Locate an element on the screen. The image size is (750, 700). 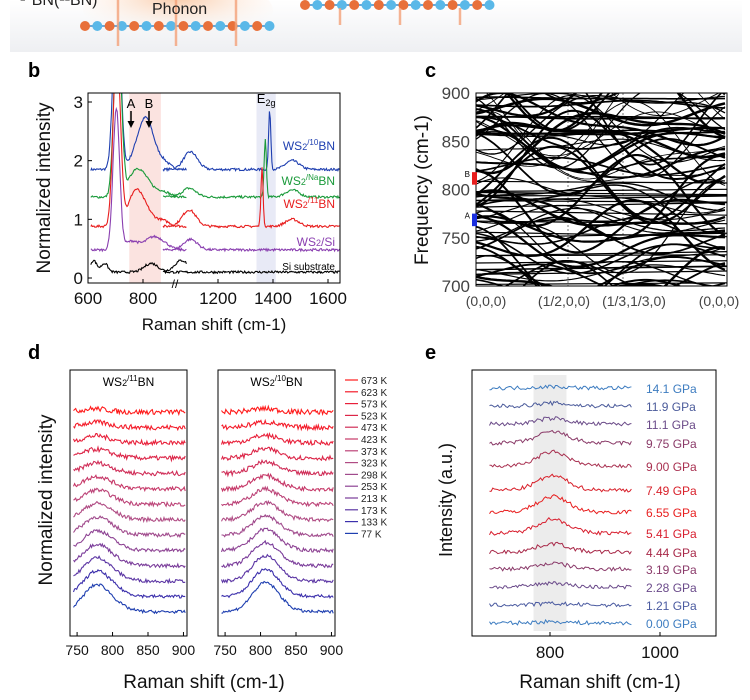
y-tick-label: 850 is located at coordinates (456, 141).